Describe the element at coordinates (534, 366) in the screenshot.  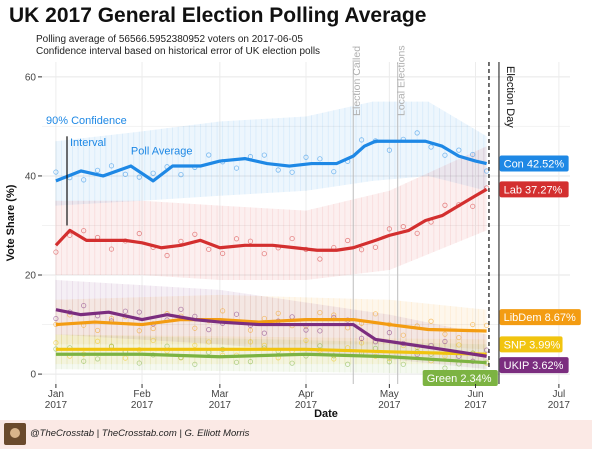
I see `end-label-ukip: UKIP 3.62%` at that location.